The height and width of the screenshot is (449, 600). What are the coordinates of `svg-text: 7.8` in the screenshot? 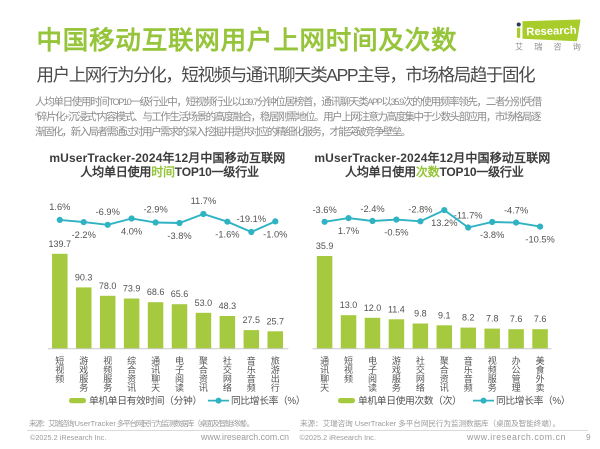 It's located at (492, 319).